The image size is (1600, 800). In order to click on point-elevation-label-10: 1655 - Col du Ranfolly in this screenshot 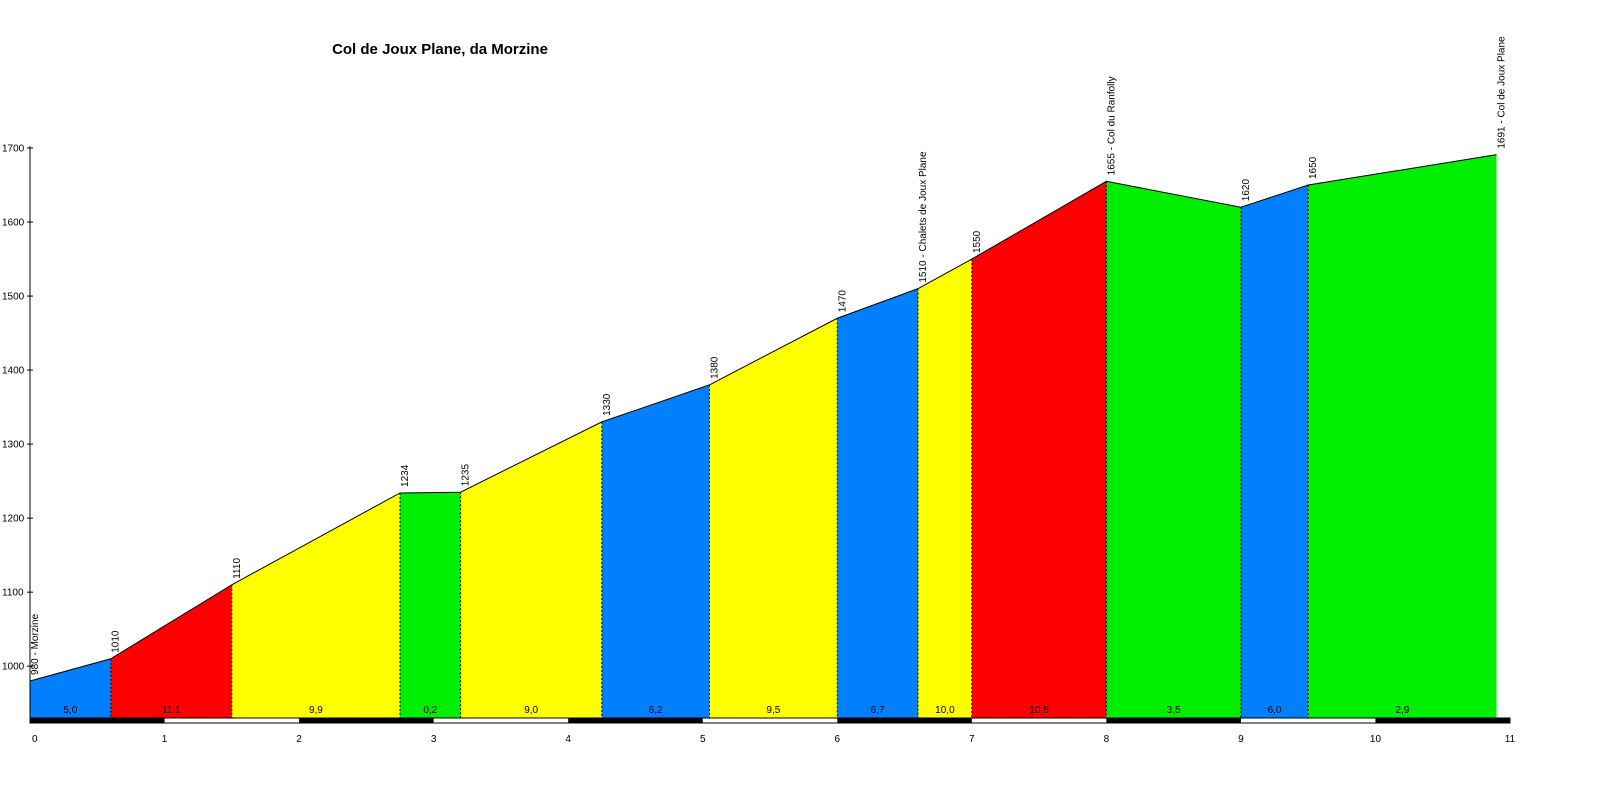, I will do `click(1111, 125)`.